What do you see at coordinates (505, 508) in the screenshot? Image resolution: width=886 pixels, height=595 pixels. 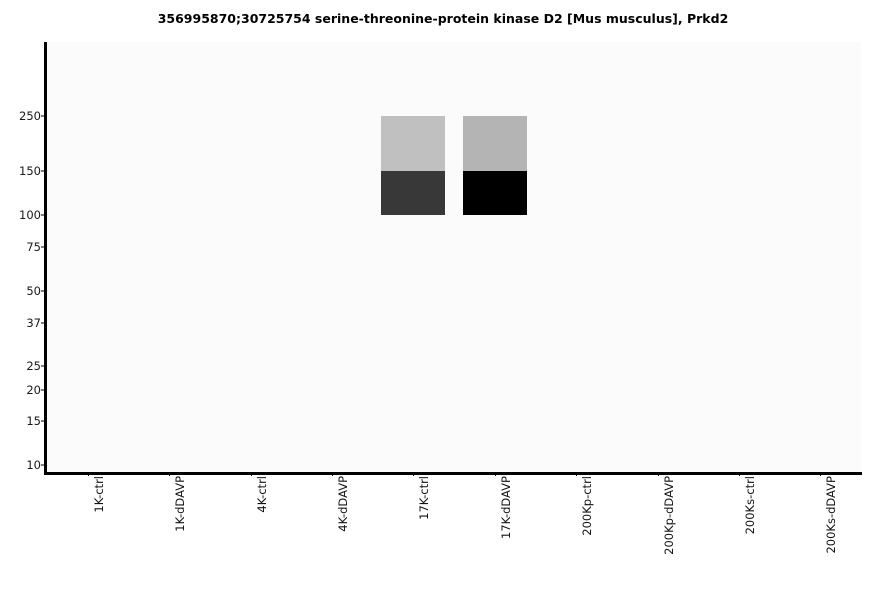 I see `x-tick-label: 17K-dDAVP` at bounding box center [505, 508].